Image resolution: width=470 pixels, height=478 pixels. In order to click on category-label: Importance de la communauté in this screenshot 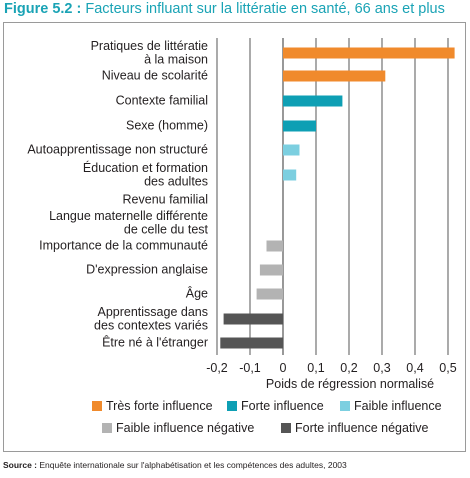, I will do `click(123, 246)`.